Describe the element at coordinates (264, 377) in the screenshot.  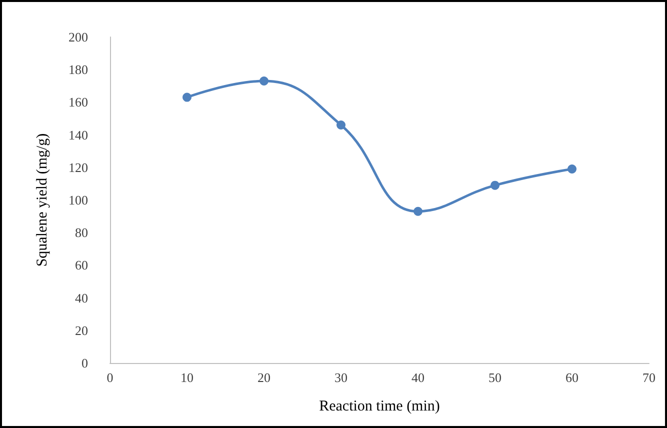
I see `x-tick-label: 20` at that location.